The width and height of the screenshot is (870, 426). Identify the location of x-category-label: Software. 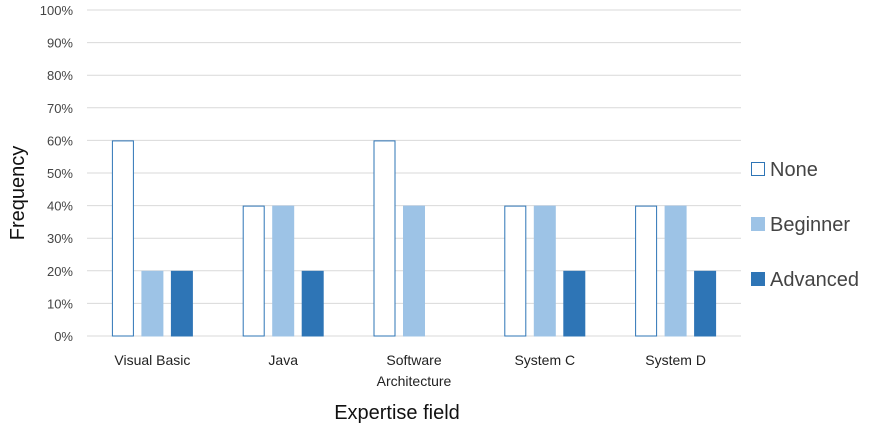
(413, 360).